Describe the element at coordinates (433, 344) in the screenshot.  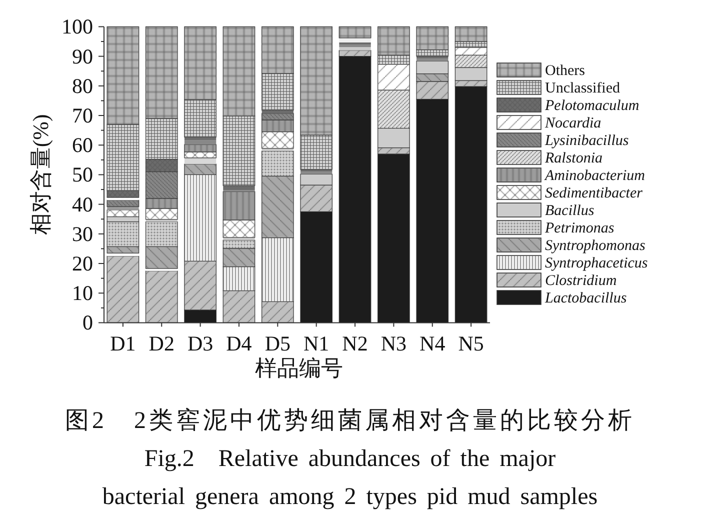
I see `x-tick-label: N4` at that location.